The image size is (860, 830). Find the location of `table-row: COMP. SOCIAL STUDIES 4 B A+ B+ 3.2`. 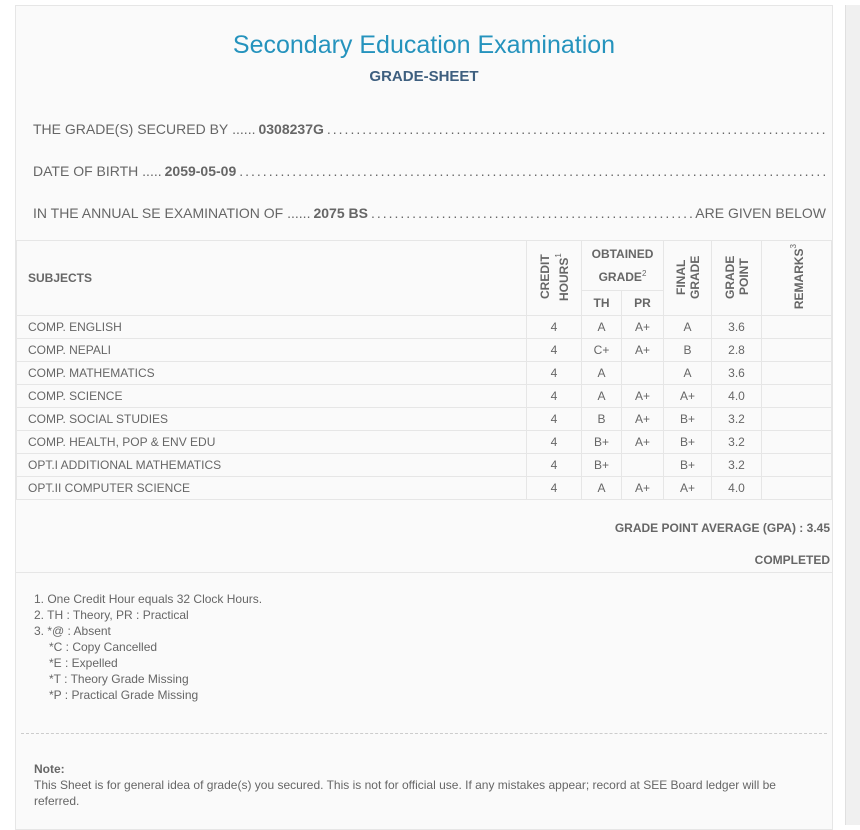

table-row: COMP. SOCIAL STUDIES 4 B A+ B+ 3.2 is located at coordinates (424, 419).